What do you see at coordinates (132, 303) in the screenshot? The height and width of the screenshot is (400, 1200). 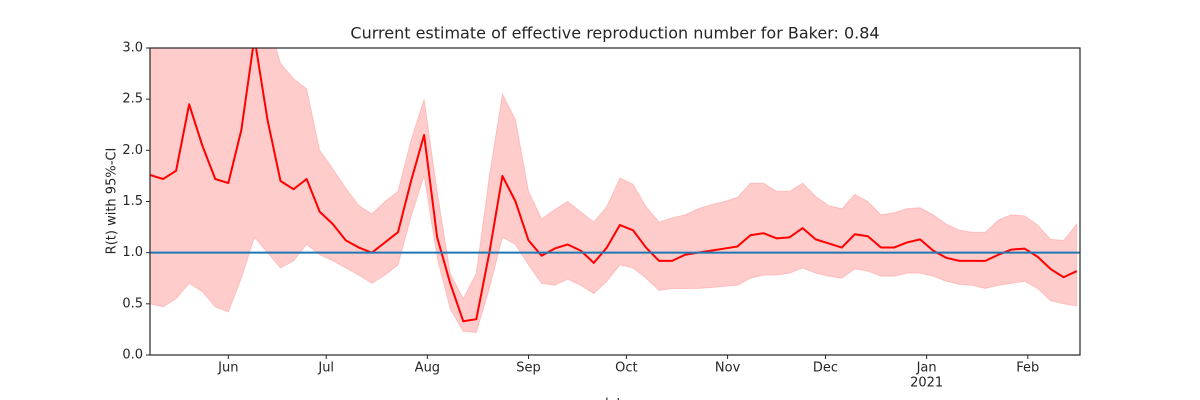 I see `y-tick-label: 0.5` at bounding box center [132, 303].